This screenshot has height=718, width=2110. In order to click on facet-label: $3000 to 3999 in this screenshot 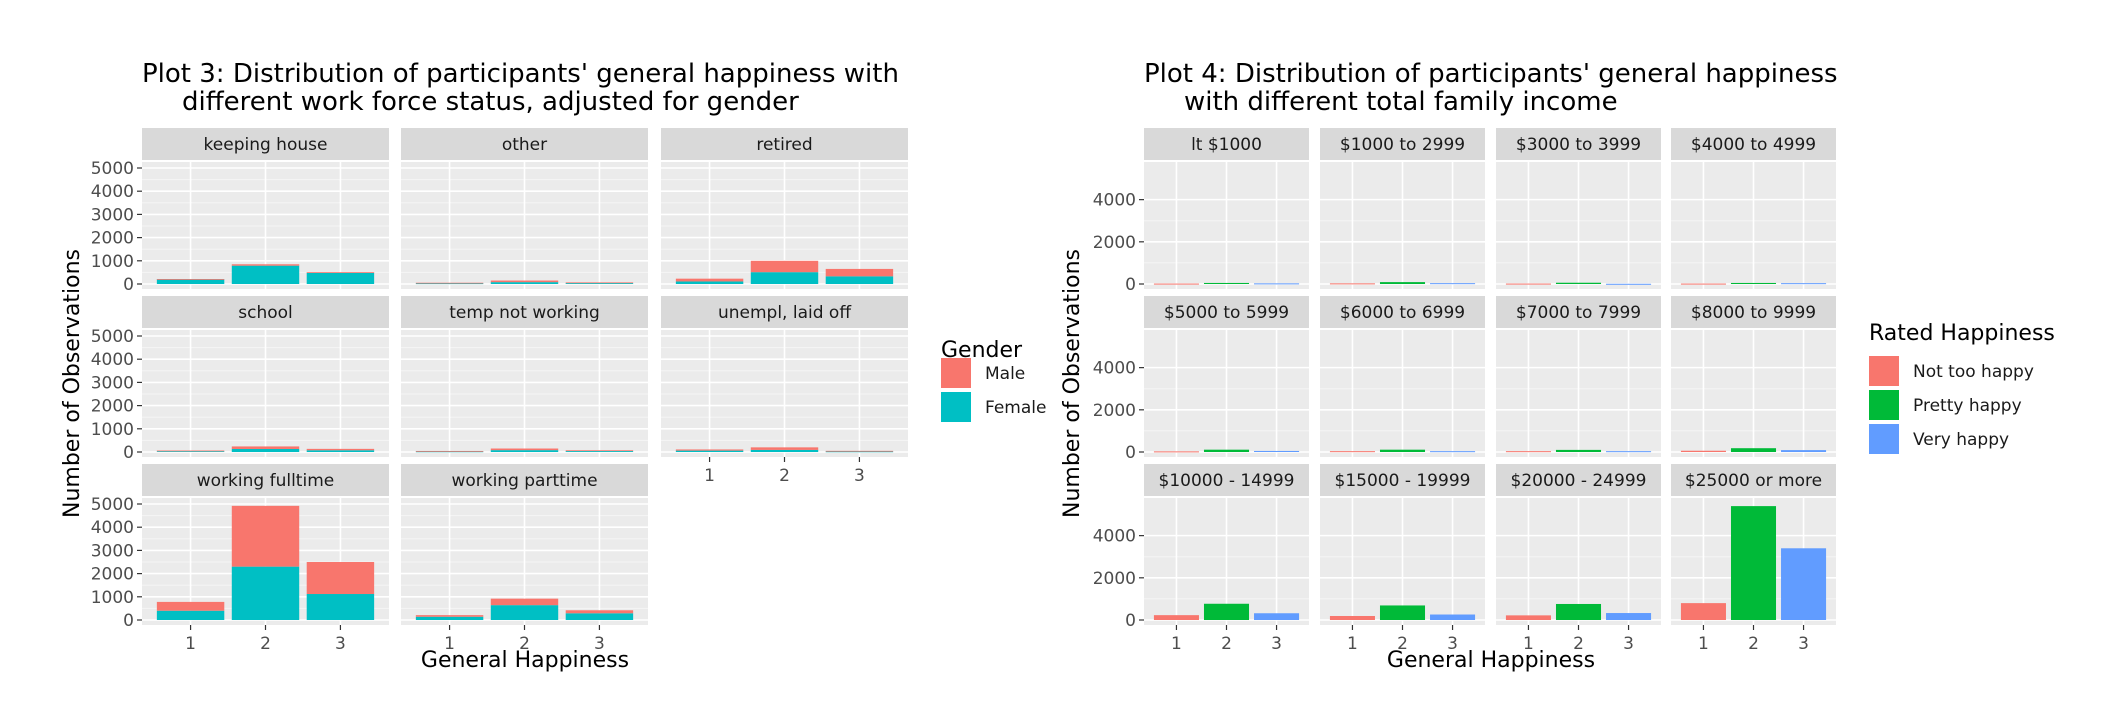, I will do `click(1578, 145)`.